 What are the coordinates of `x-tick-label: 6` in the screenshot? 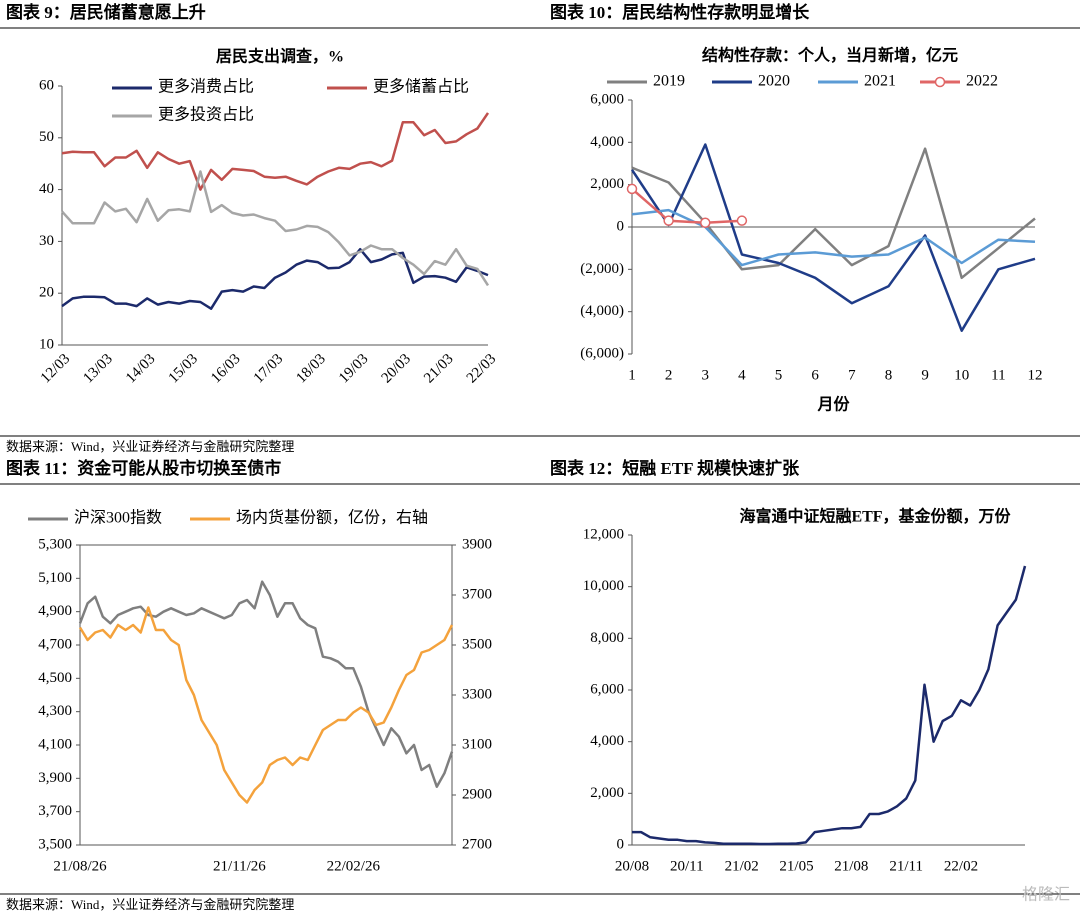 It's located at (815, 375).